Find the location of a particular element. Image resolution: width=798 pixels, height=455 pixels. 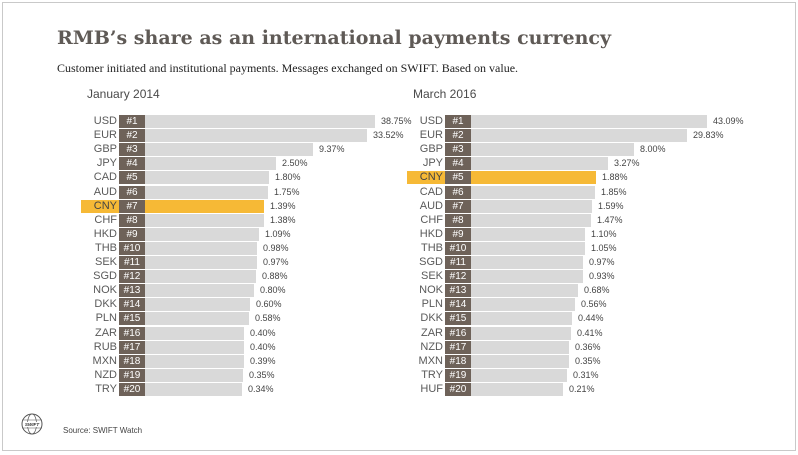

currency-label: SGD is located at coordinates (431, 262).